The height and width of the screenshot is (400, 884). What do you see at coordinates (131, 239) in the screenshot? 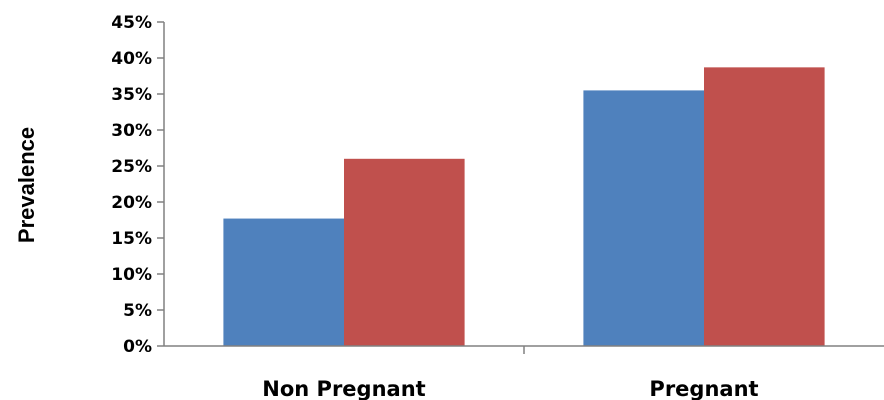
I see `y-tick-label: 15%` at bounding box center [131, 239].